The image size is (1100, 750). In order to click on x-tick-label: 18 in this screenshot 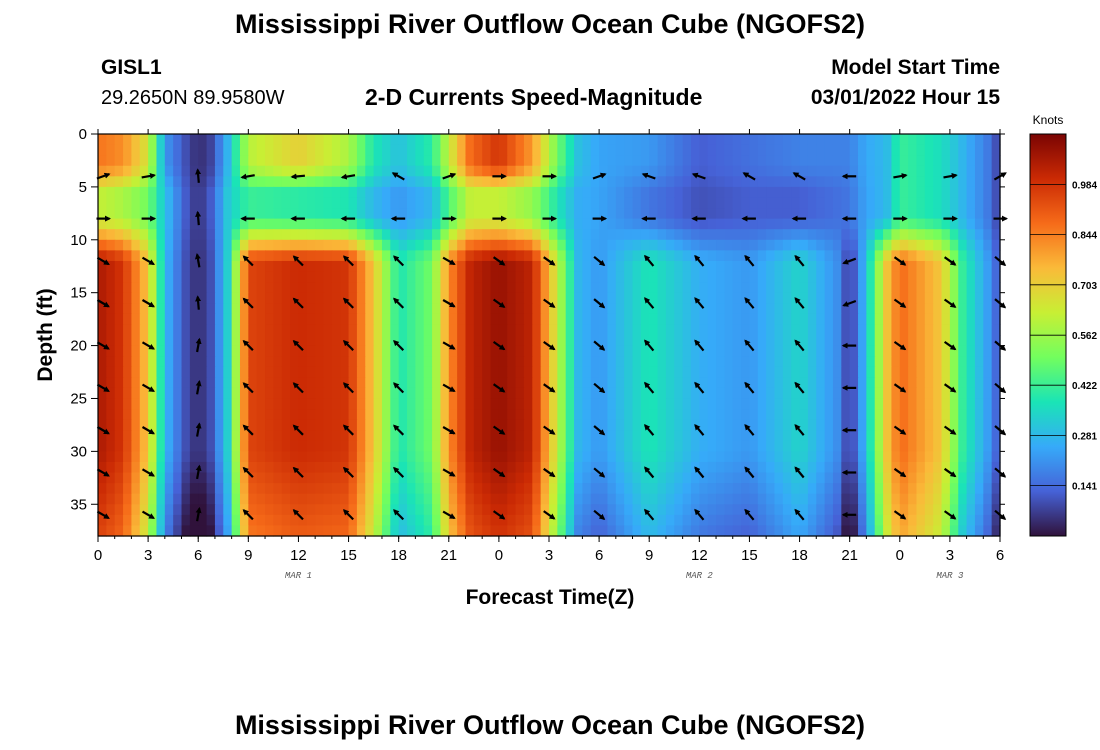, I will do `click(799, 555)`.